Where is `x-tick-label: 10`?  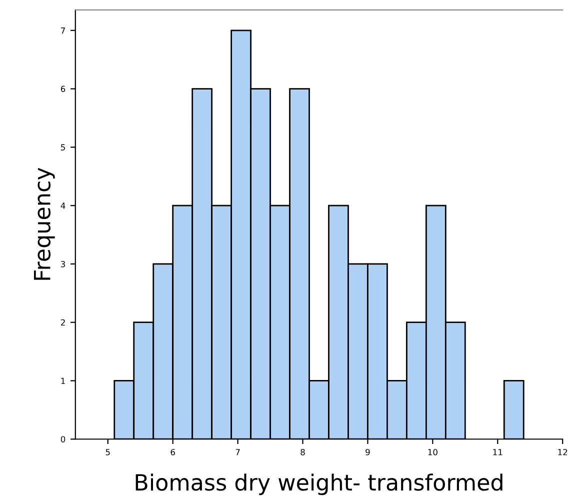 x-tick-label: 10 is located at coordinates (433, 452).